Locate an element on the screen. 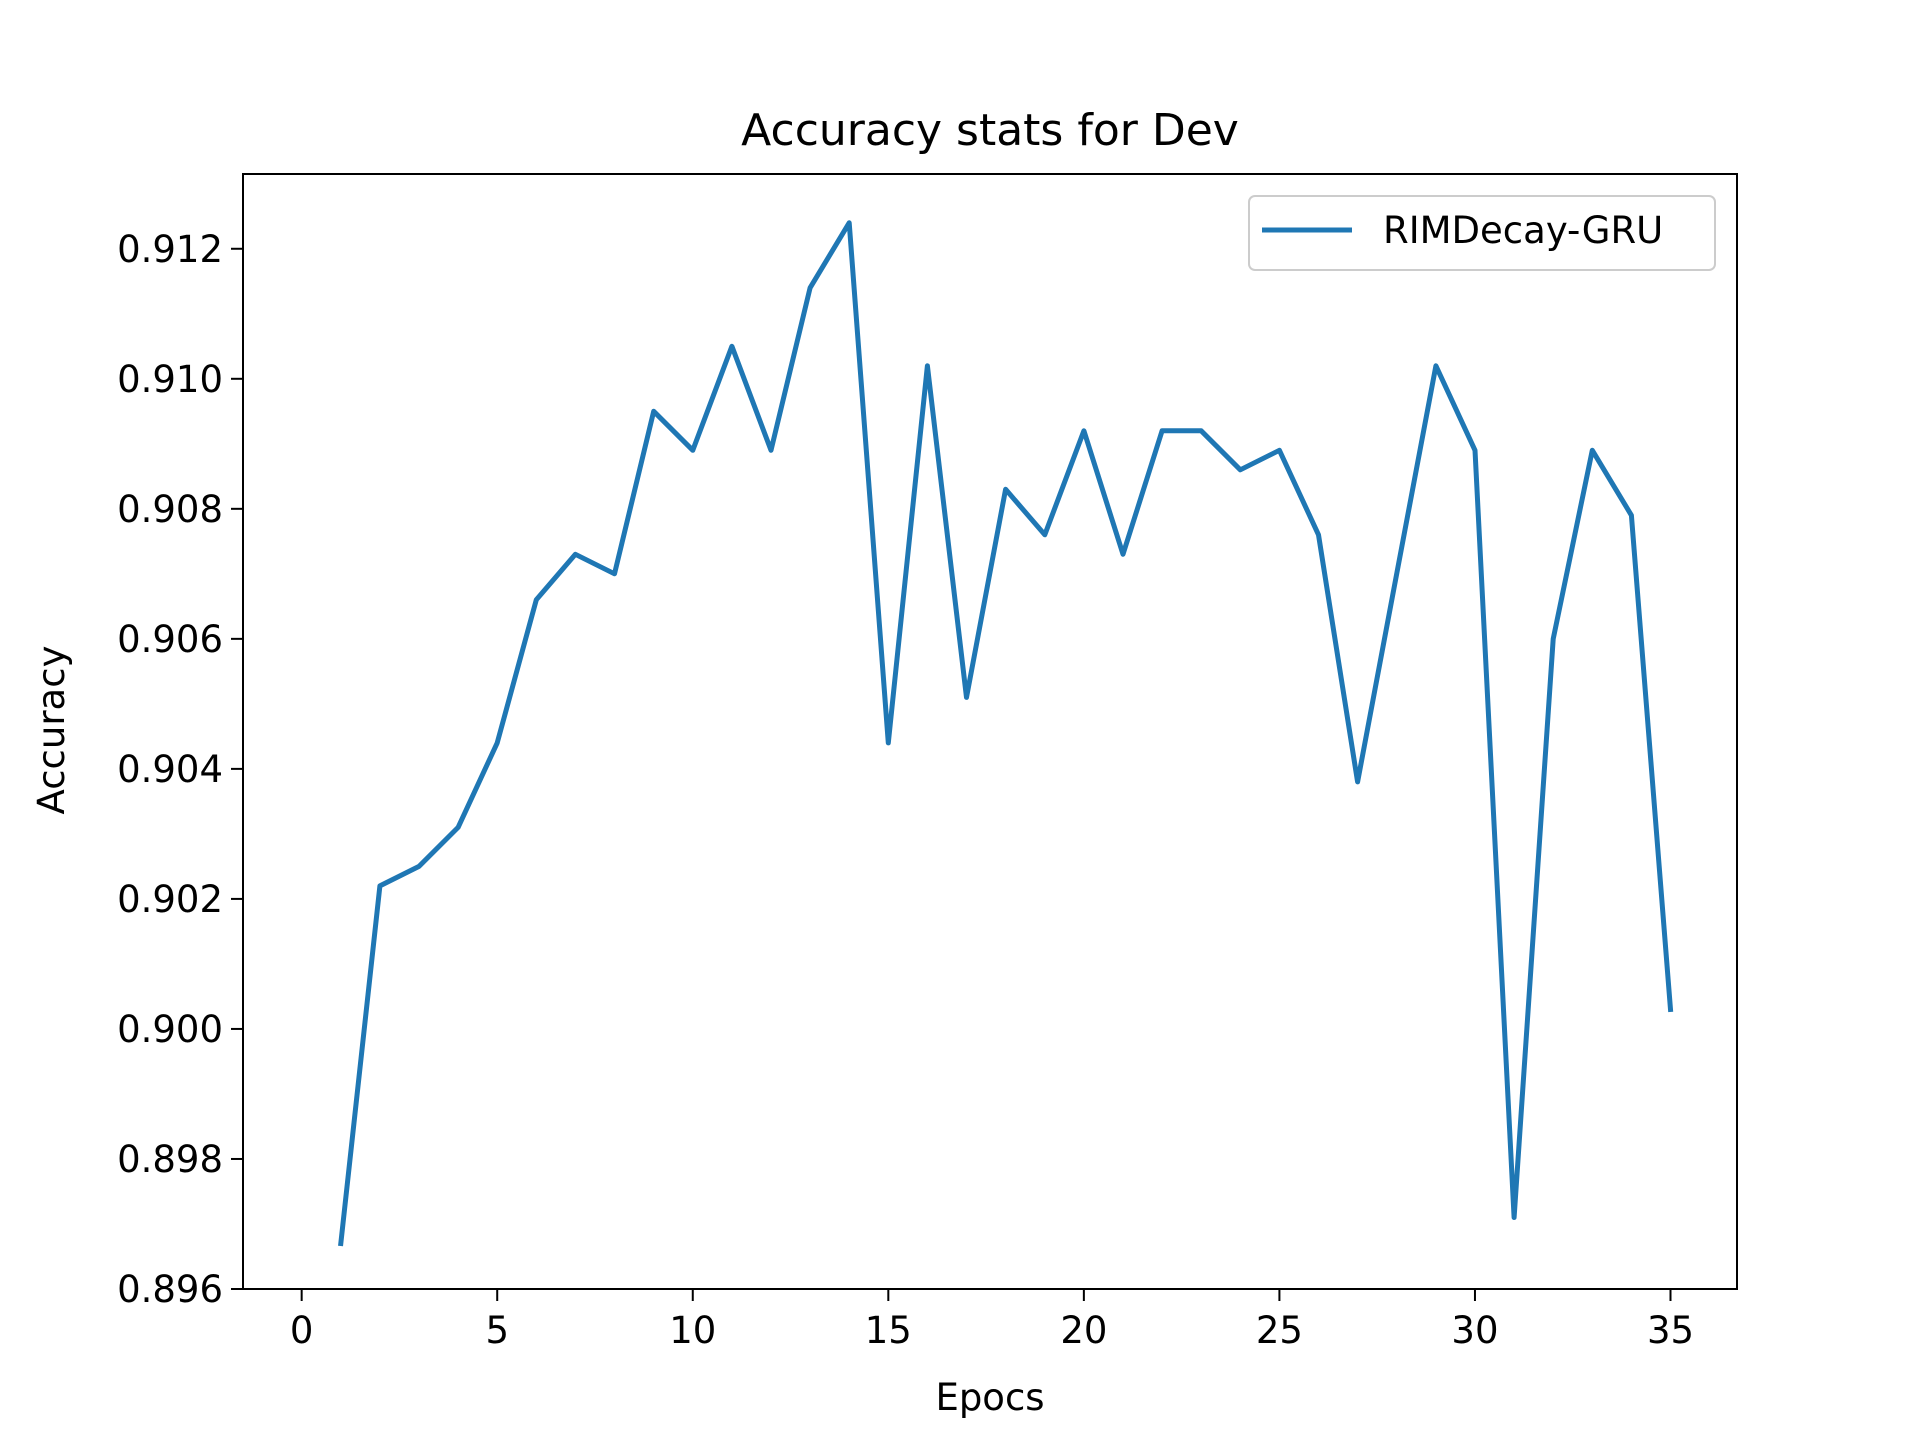 The image size is (1920, 1444). x-tick-label: 35 is located at coordinates (1670, 1330).